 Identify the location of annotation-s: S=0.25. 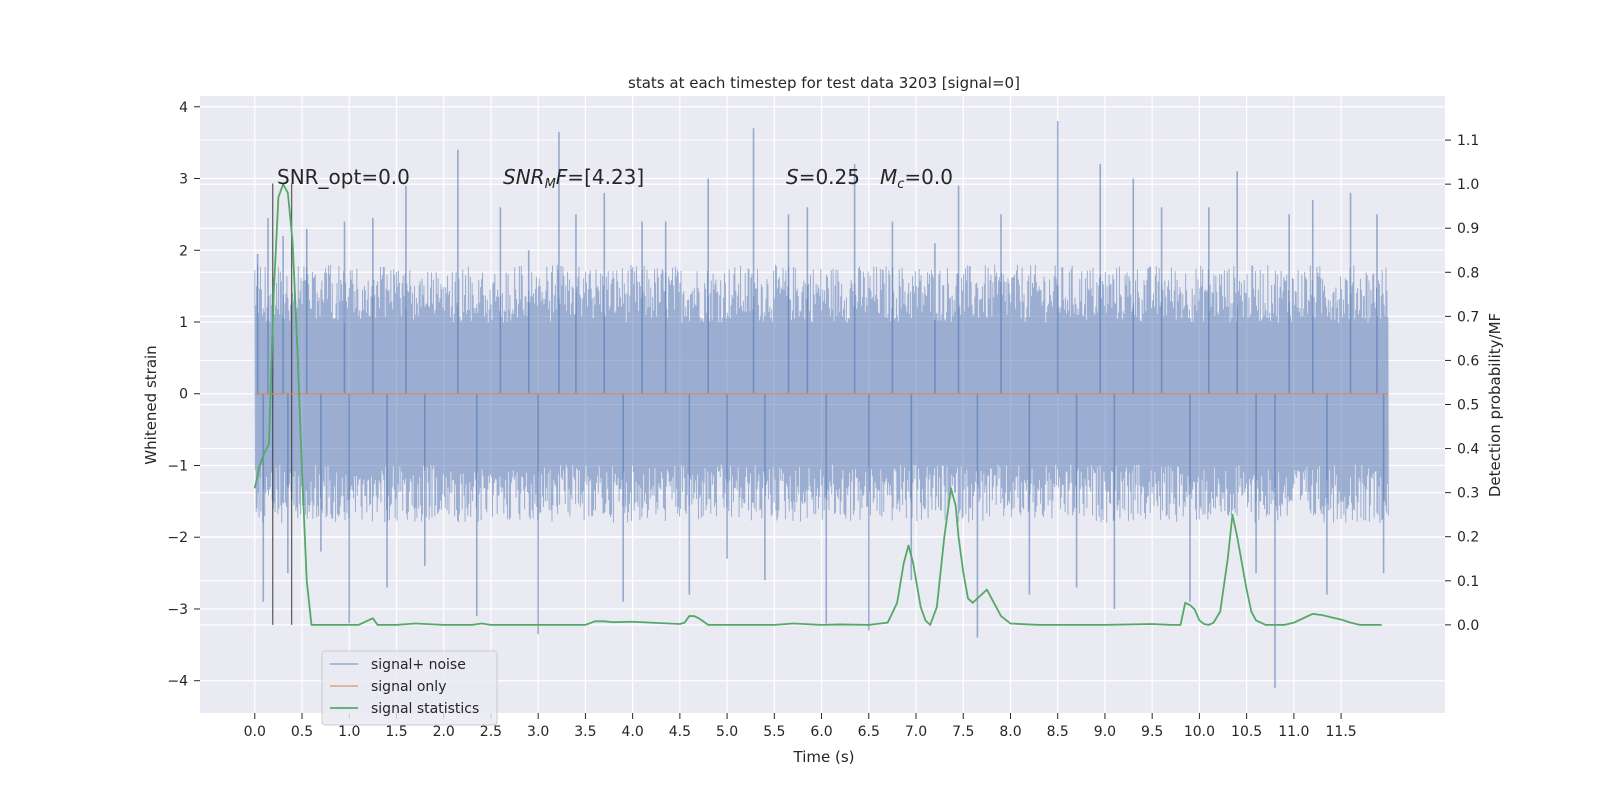
(823, 177).